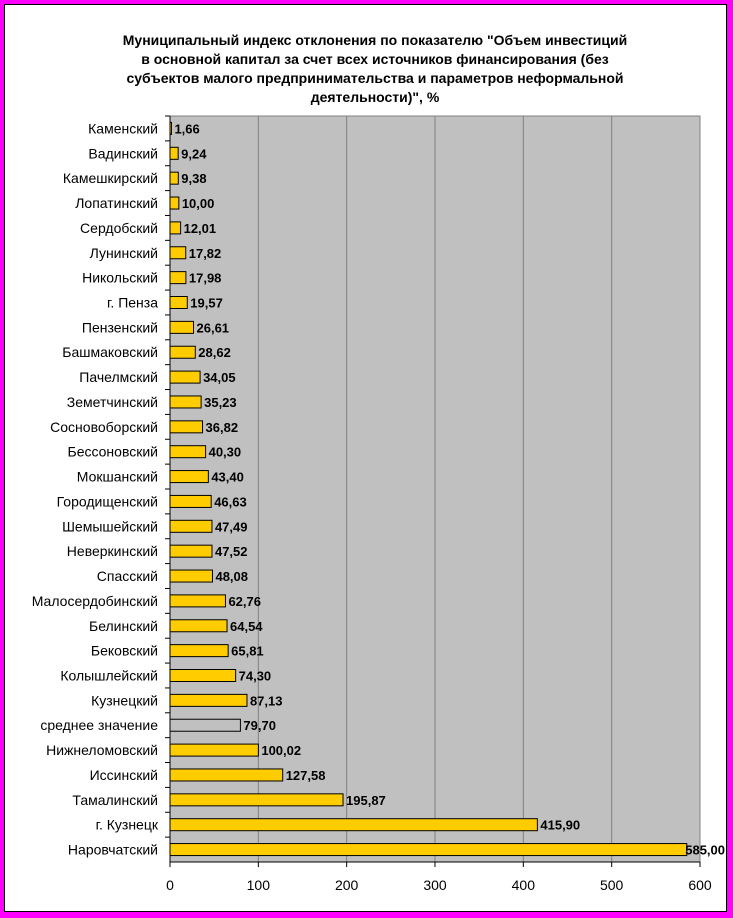  I want to click on category-label: г. Пенза, so click(132, 303).